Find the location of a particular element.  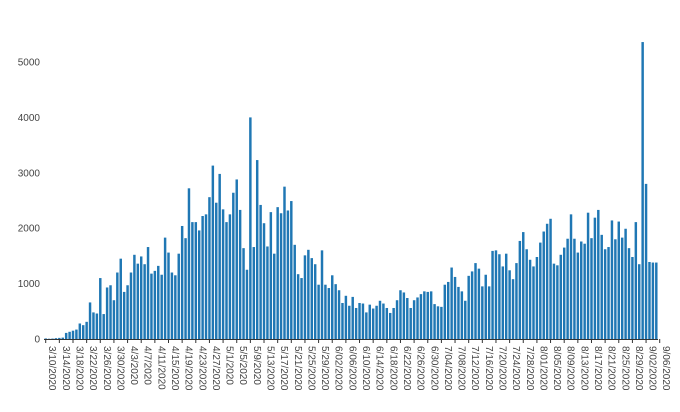

x-tick-label: 8/13/2020 is located at coordinates (583, 368).